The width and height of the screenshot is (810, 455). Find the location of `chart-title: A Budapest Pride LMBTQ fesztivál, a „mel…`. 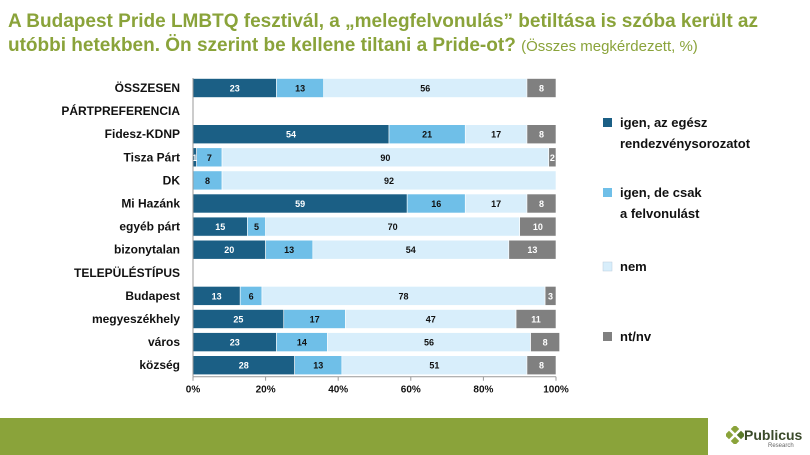

chart-title: A Budapest Pride LMBTQ fesztivál, a „mel… is located at coordinates (405, 34).